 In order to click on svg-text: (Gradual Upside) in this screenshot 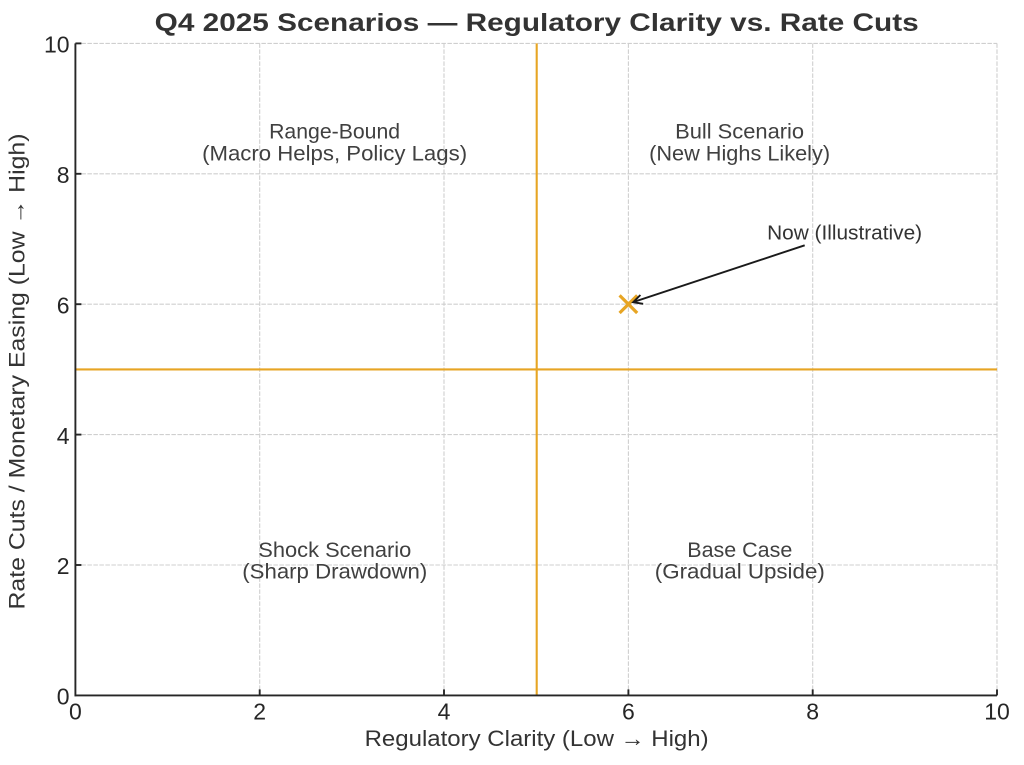, I will do `click(740, 572)`.